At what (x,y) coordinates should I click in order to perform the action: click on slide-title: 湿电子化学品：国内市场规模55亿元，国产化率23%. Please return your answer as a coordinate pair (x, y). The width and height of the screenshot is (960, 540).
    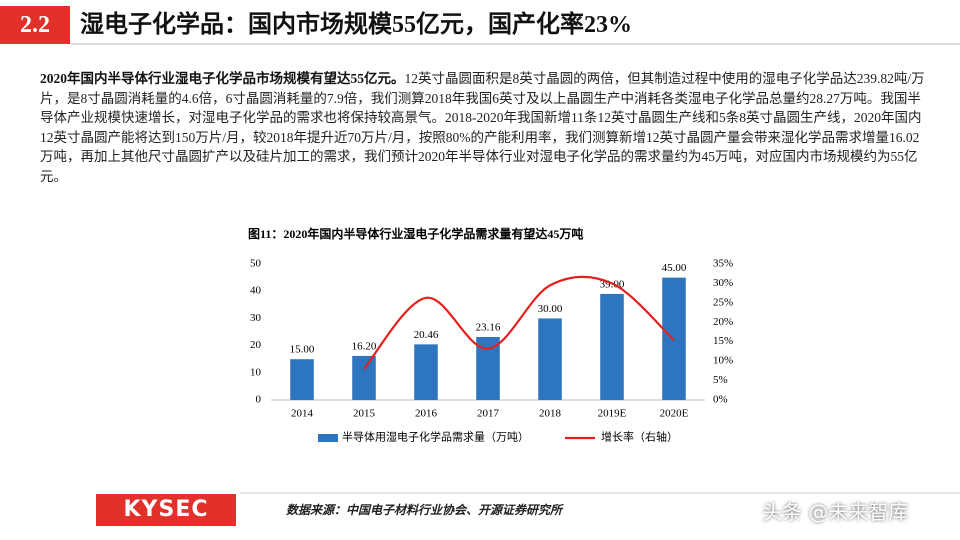
    Looking at the image, I should click on (356, 25).